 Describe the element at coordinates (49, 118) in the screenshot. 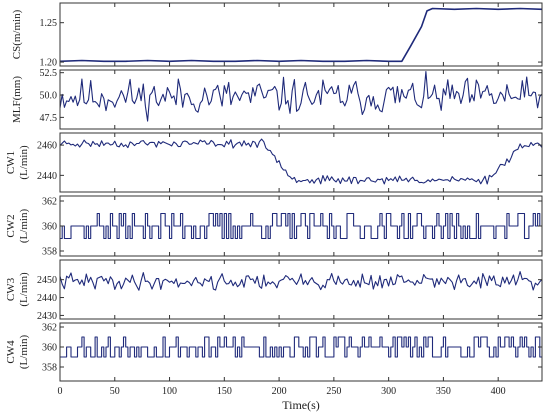

I see `y-tick-label: 47.5` at that location.